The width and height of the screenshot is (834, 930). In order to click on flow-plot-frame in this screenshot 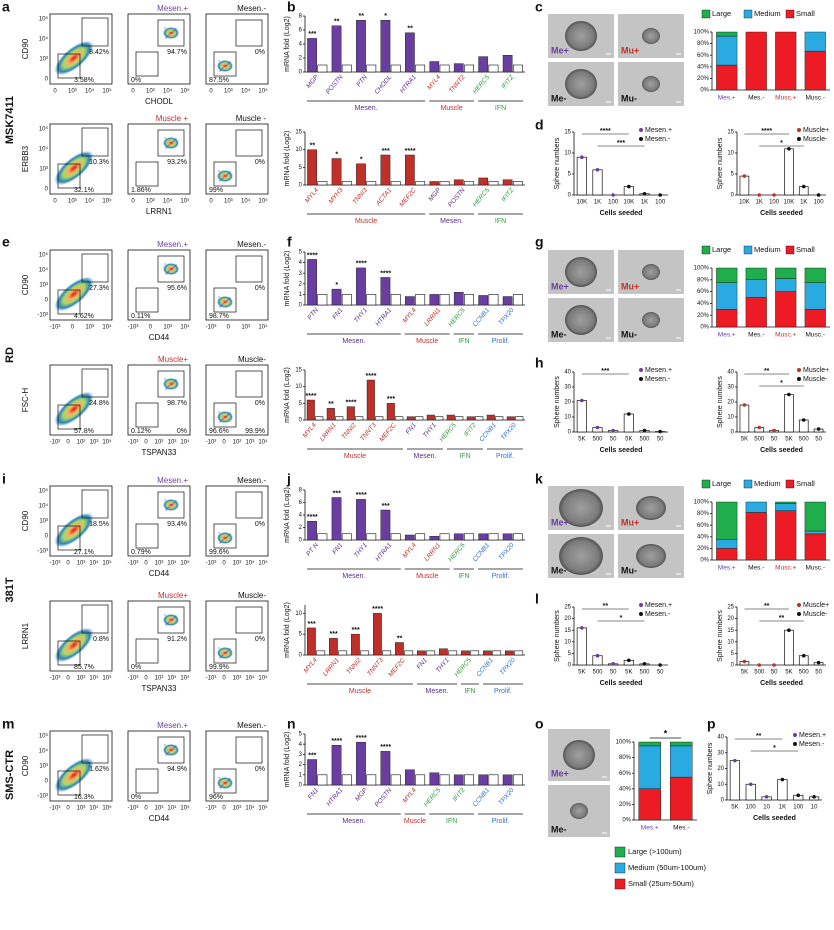, I will do `click(237, 766)`.